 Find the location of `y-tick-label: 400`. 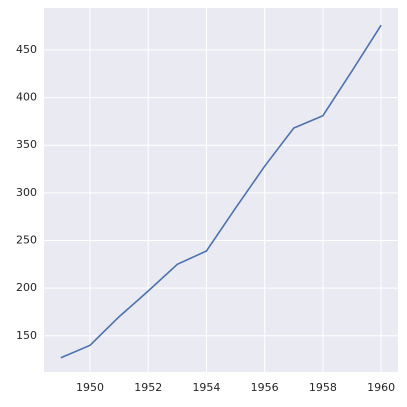

y-tick-label: 400 is located at coordinates (26, 97).